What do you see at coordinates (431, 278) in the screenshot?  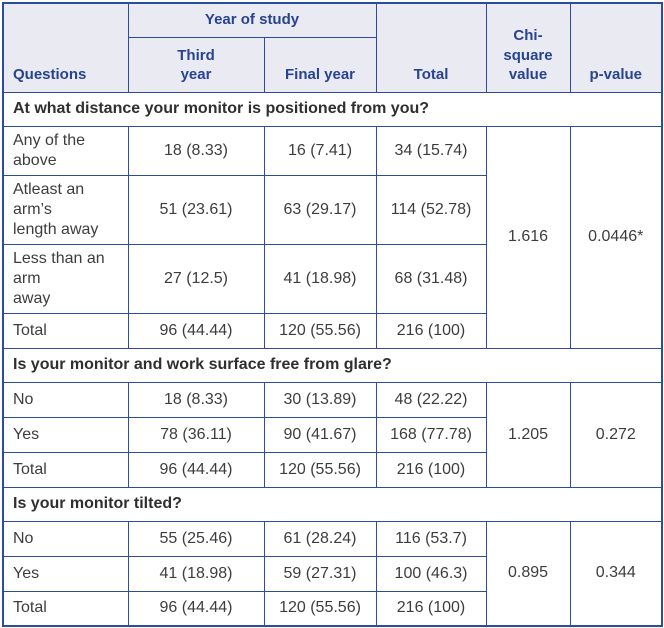 I see `cell-total: 68 (31.48)` at bounding box center [431, 278].